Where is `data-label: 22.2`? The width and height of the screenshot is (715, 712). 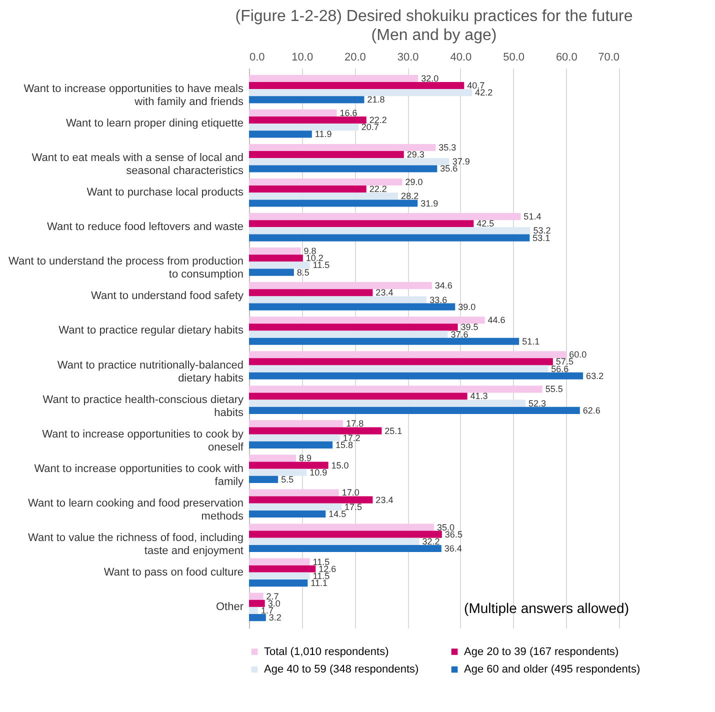
data-label: 22.2 is located at coordinates (378, 189).